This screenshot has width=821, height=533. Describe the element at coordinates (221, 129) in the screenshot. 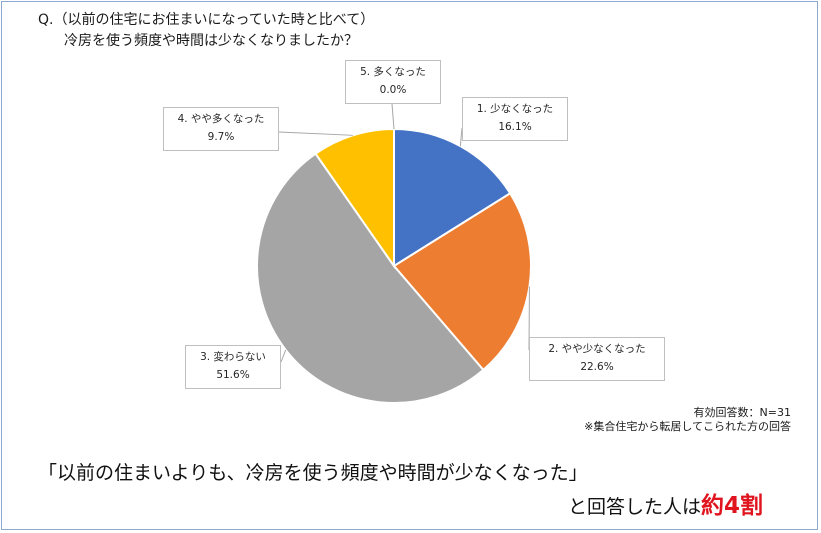

I see `data-label-slice-4: 4. やや多くなった 9.7%` at that location.